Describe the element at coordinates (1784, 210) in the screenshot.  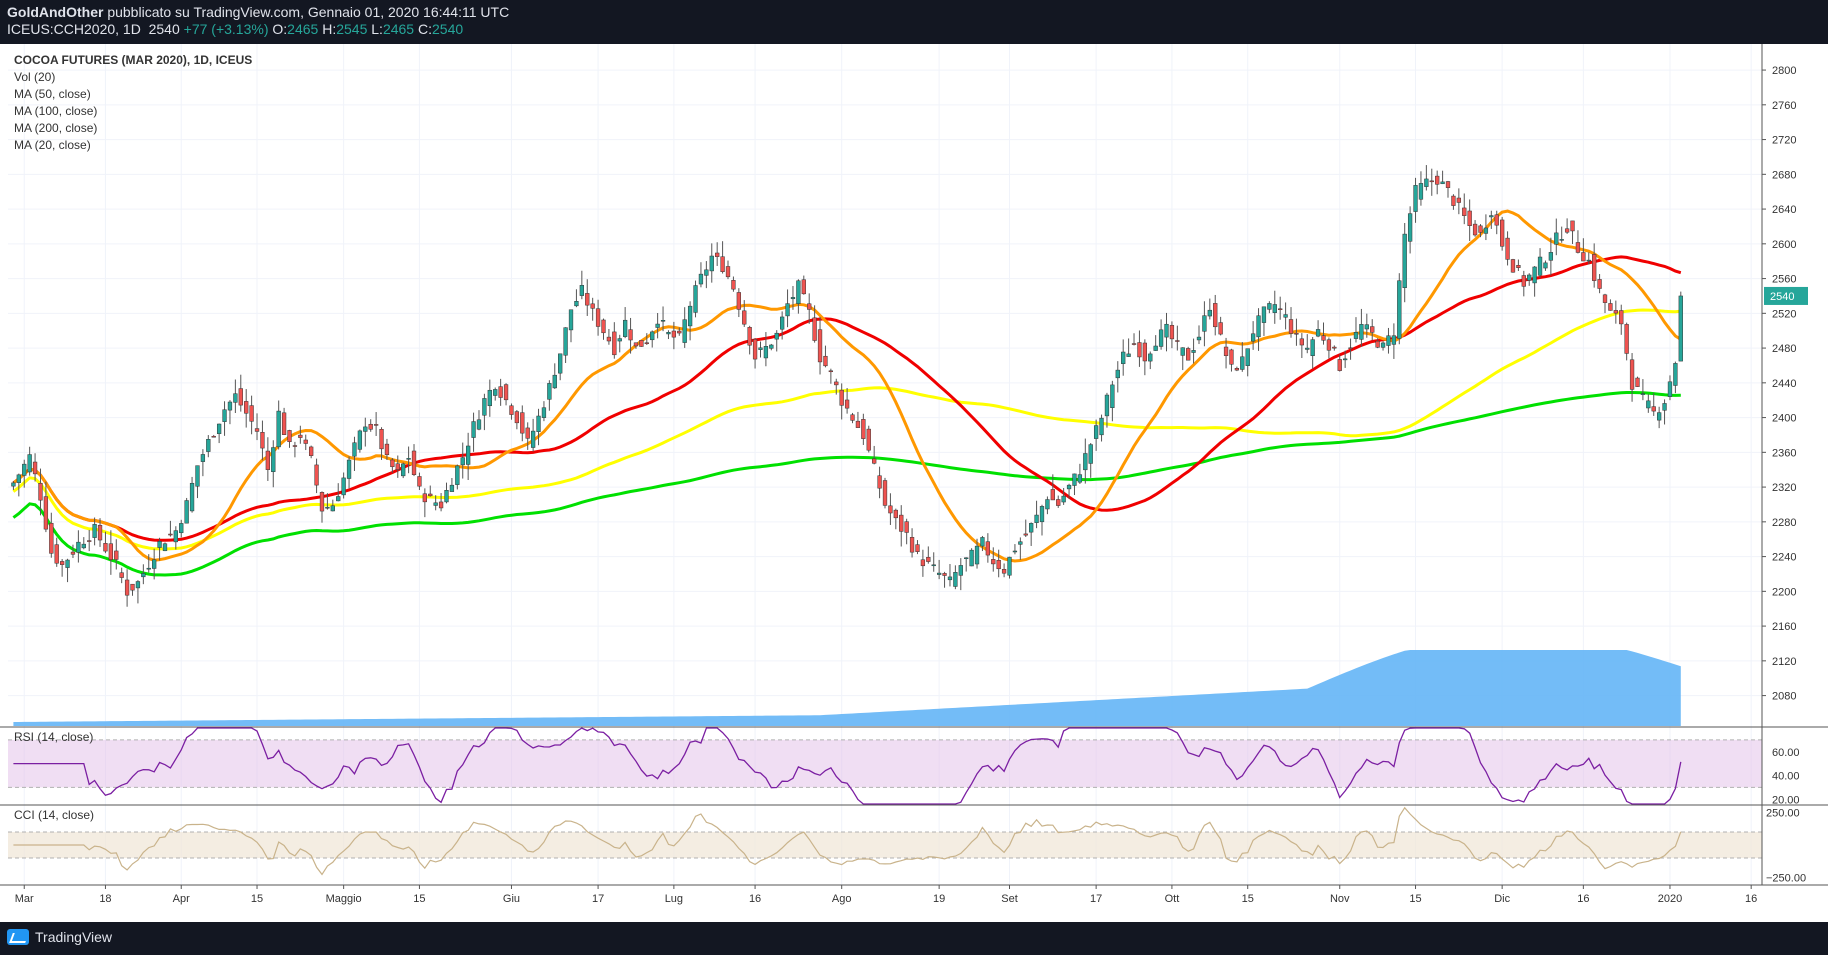
I see `price-tick-label: 2640` at that location.